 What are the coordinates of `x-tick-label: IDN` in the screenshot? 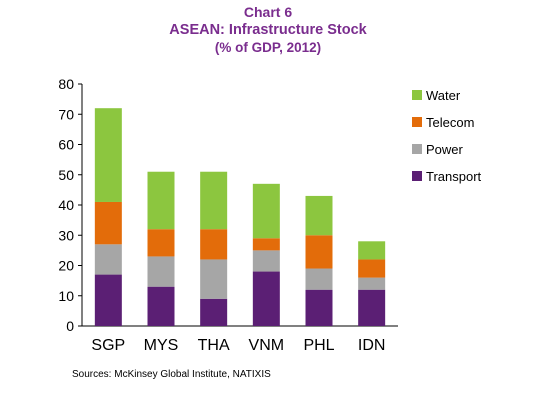 It's located at (372, 345).